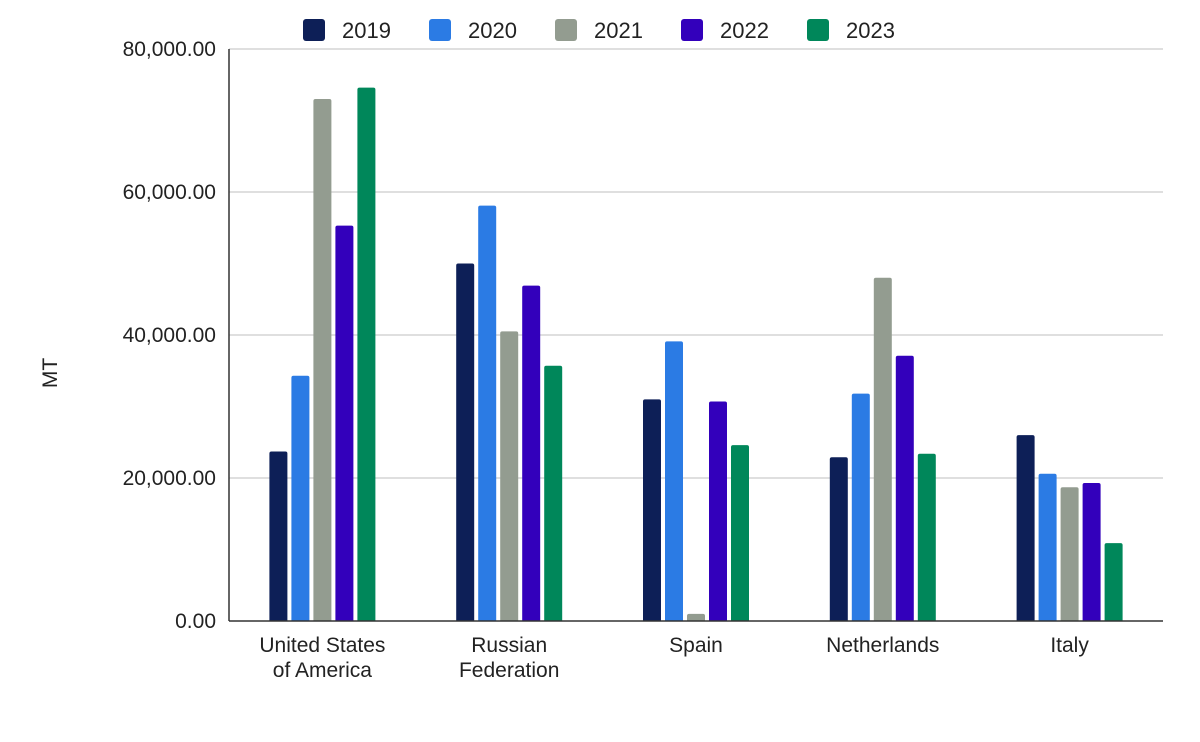  I want to click on legend-swatch-2022, so click(692, 30).